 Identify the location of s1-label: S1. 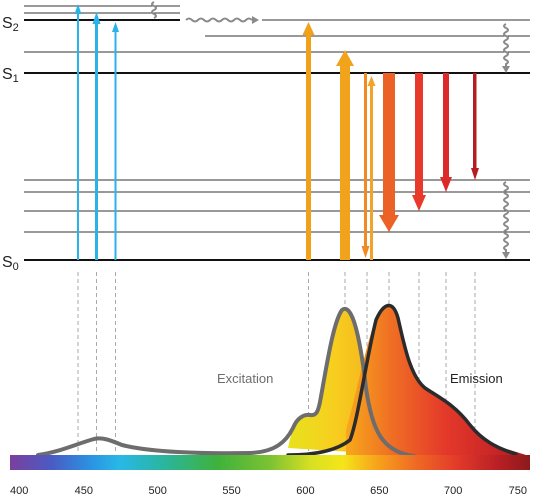
(10, 75).